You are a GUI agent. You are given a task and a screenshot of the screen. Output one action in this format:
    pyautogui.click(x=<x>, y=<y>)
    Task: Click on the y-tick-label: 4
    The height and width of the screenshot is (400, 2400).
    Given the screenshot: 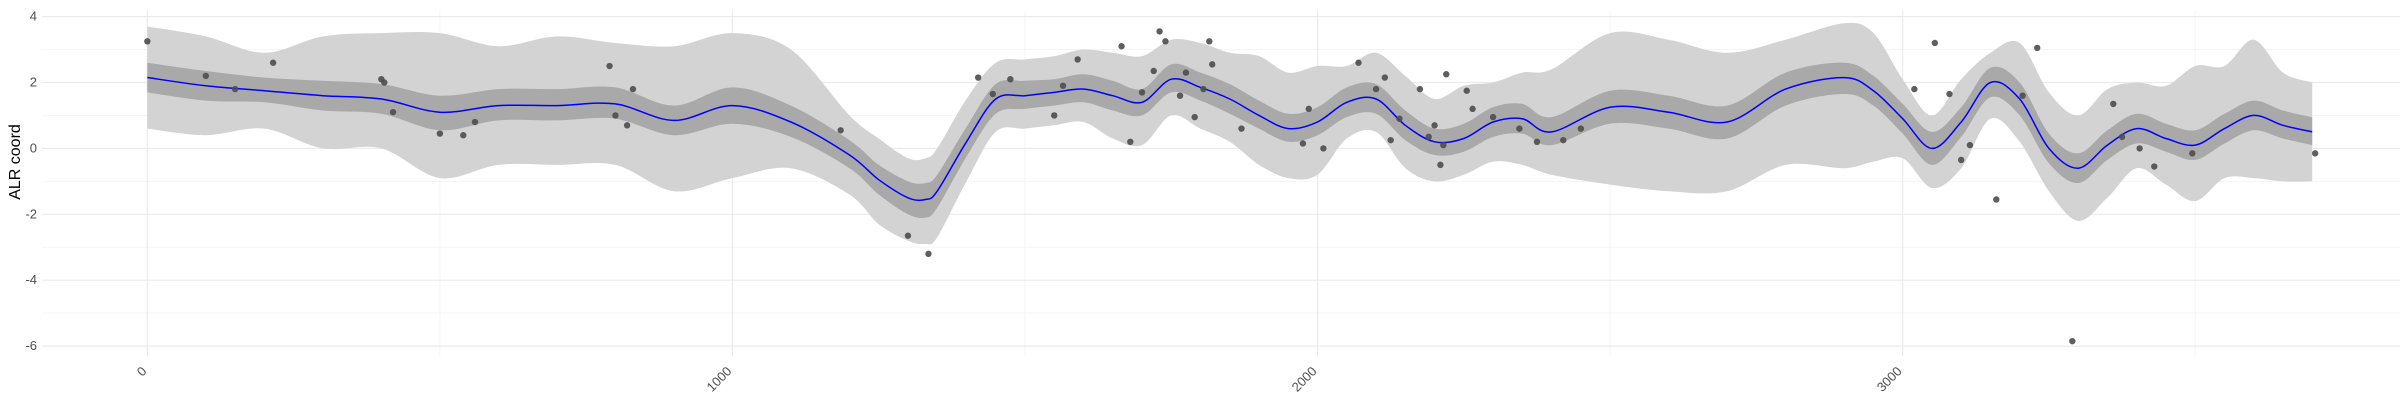 What is the action you would take?
    pyautogui.click(x=33, y=16)
    